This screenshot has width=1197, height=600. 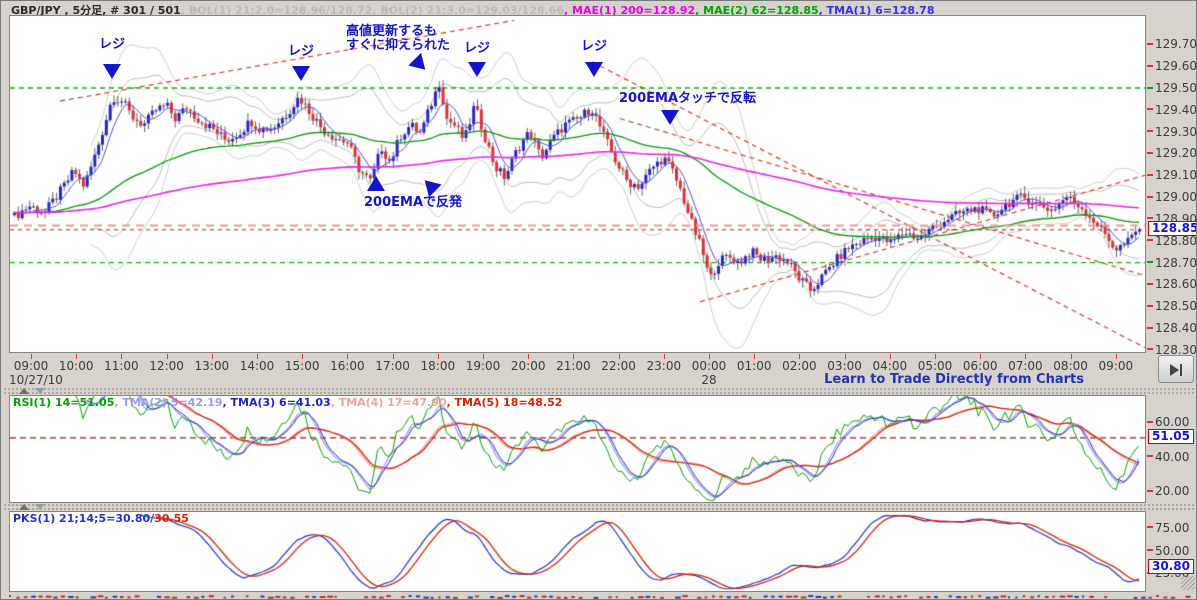 What do you see at coordinates (630, 10) in the screenshot?
I see `legend-segment: , MAE(1) 200=128.92` at bounding box center [630, 10].